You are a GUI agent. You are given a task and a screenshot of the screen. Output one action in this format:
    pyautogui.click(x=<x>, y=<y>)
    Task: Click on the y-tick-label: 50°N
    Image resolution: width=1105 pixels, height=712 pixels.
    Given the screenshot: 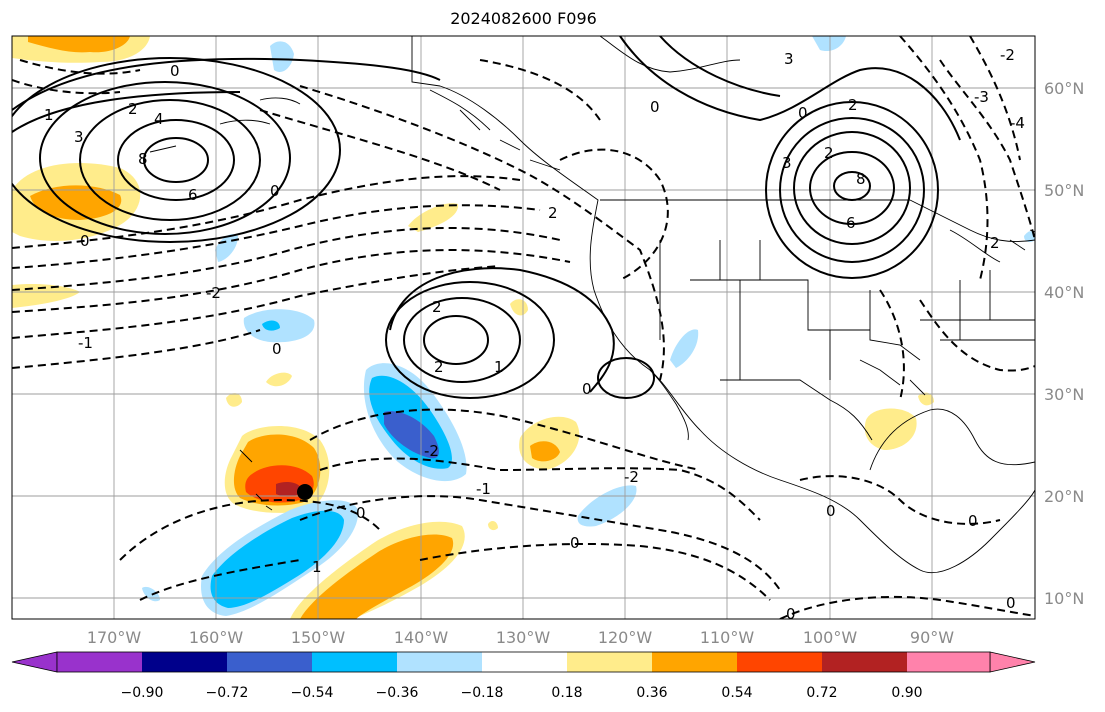 What is the action you would take?
    pyautogui.click(x=1064, y=190)
    